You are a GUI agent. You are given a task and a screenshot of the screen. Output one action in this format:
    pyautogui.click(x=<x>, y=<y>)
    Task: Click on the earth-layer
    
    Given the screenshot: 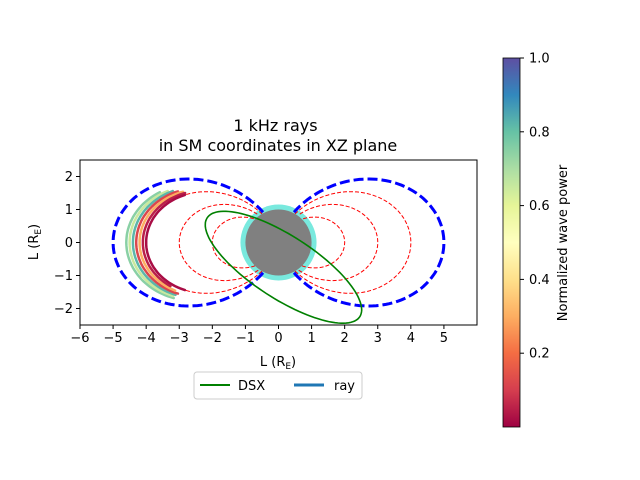 What is the action you would take?
    pyautogui.click(x=278, y=242)
    